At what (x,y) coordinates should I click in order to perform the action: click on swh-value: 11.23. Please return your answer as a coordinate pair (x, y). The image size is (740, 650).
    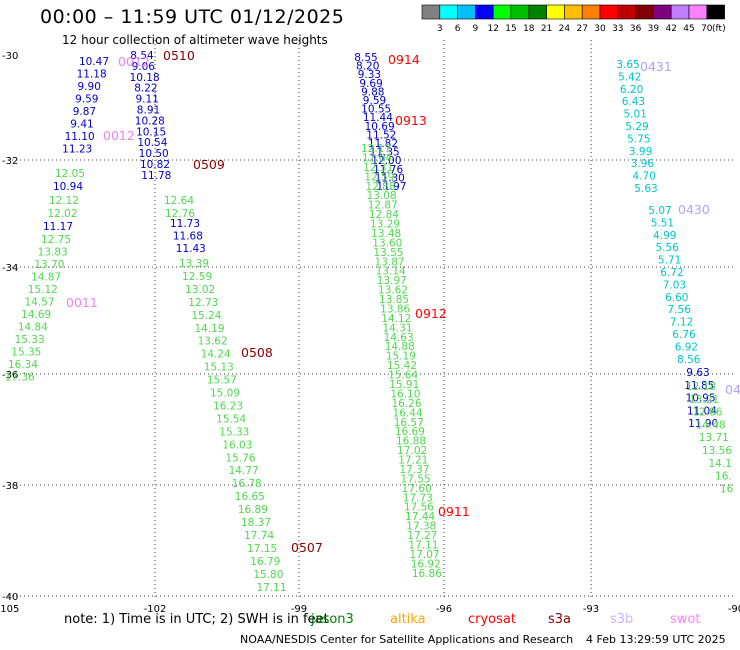
    Looking at the image, I should click on (77, 150).